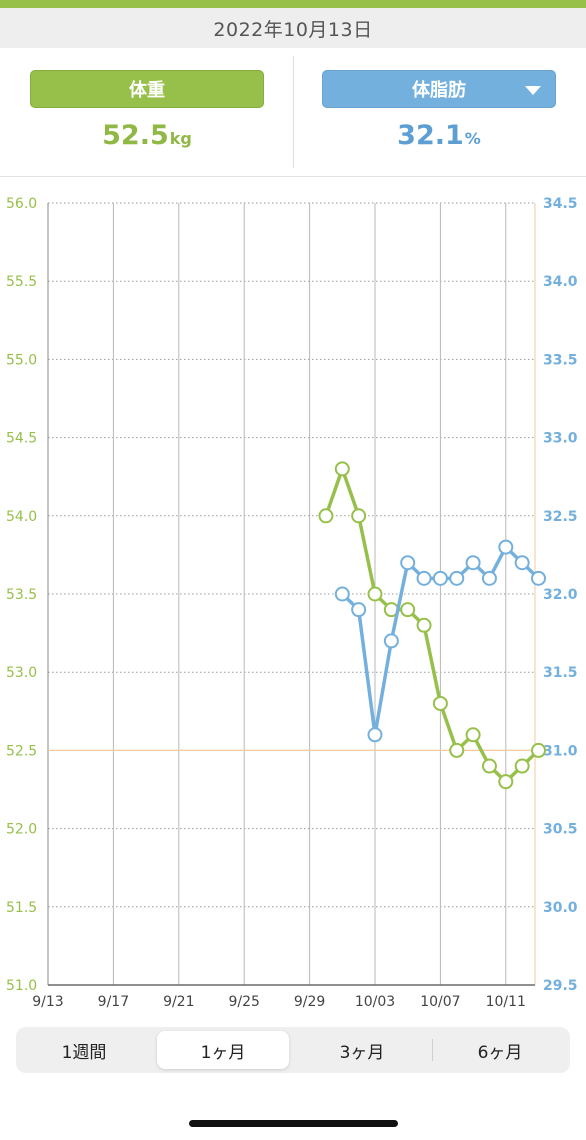 This screenshot has height=1140, width=586. I want to click on y-right-tick-label: 30.5, so click(560, 830).